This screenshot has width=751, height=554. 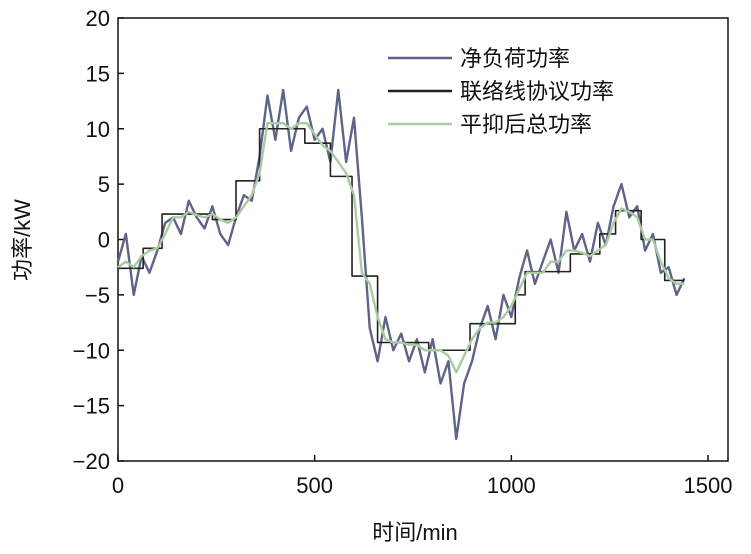 What do you see at coordinates (98, 129) in the screenshot?
I see `y-tick-label: 10` at bounding box center [98, 129].